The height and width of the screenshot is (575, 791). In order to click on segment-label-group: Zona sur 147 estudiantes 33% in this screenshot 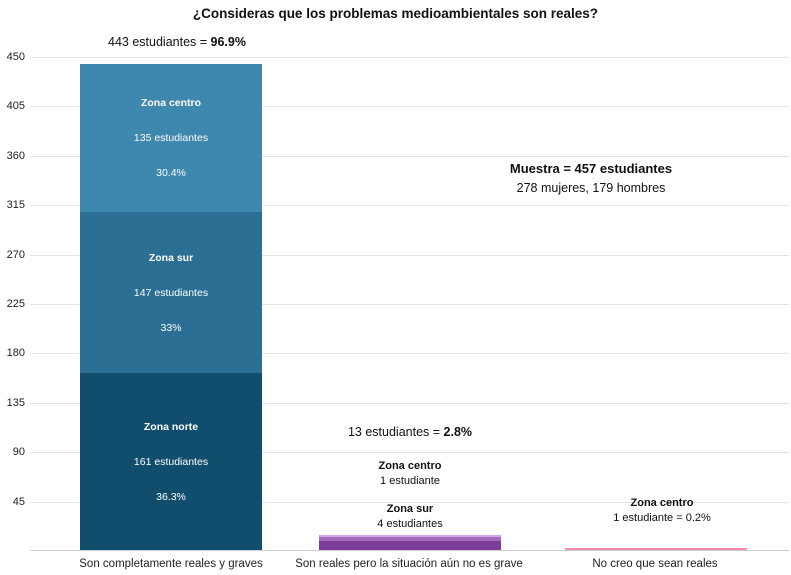, I will do `click(171, 292)`.